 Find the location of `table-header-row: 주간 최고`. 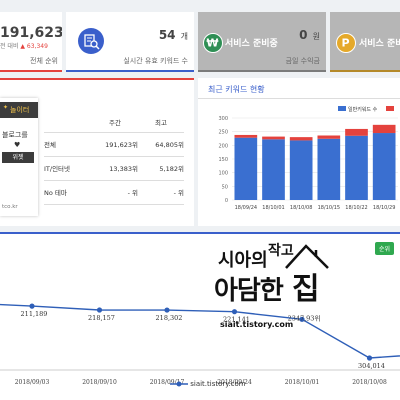

table-header-row: 주간 최고 is located at coordinates (114, 122).